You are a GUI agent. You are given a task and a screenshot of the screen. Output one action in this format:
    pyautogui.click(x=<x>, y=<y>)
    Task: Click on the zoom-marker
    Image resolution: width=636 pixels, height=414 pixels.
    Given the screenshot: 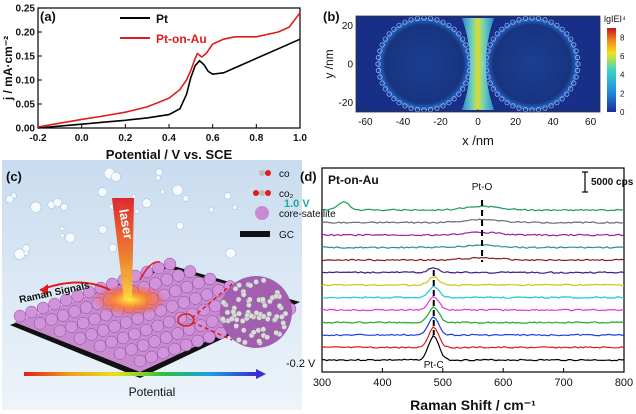 What is the action you would take?
    pyautogui.click(x=186, y=320)
    